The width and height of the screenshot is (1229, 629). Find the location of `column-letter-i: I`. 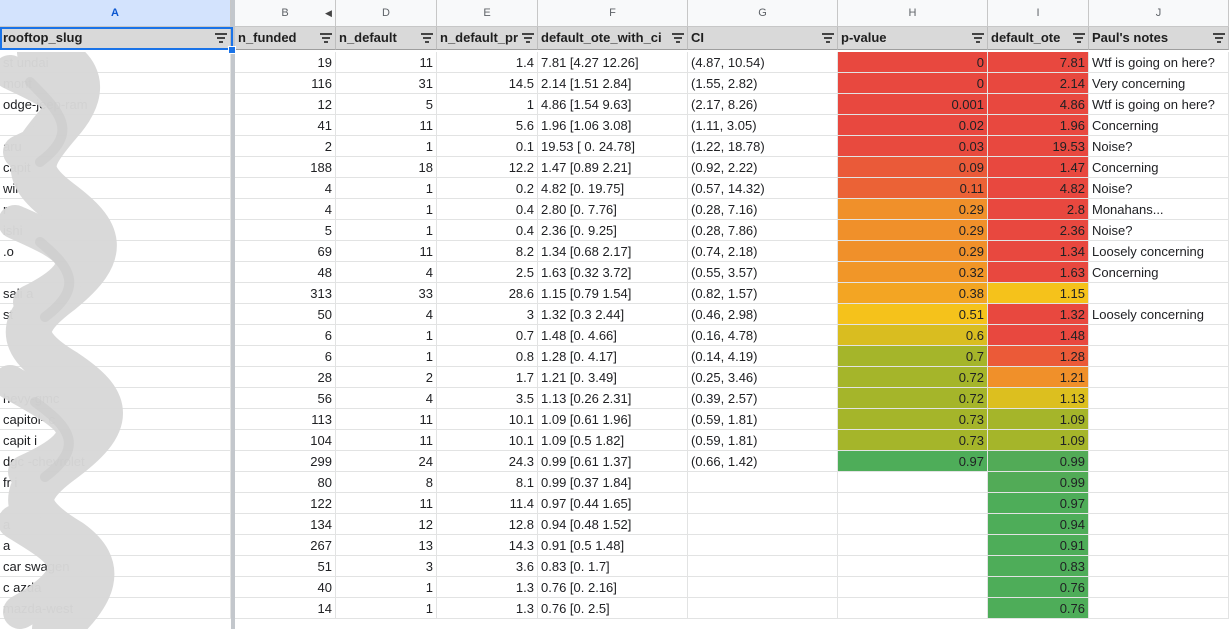

column-letter-i: I is located at coordinates (1038, 13).